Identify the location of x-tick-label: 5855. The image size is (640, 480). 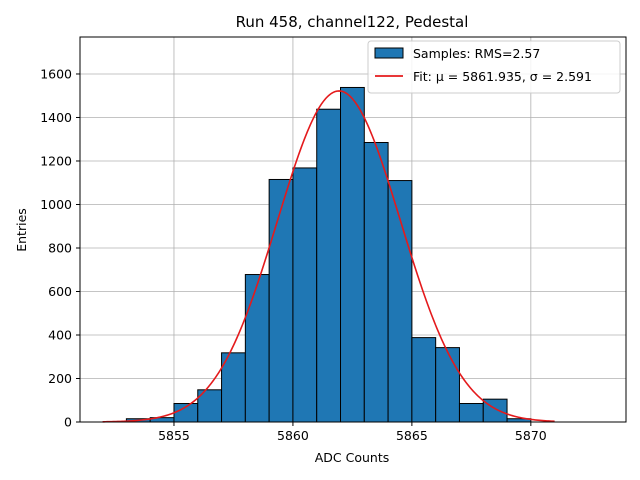
(174, 435).